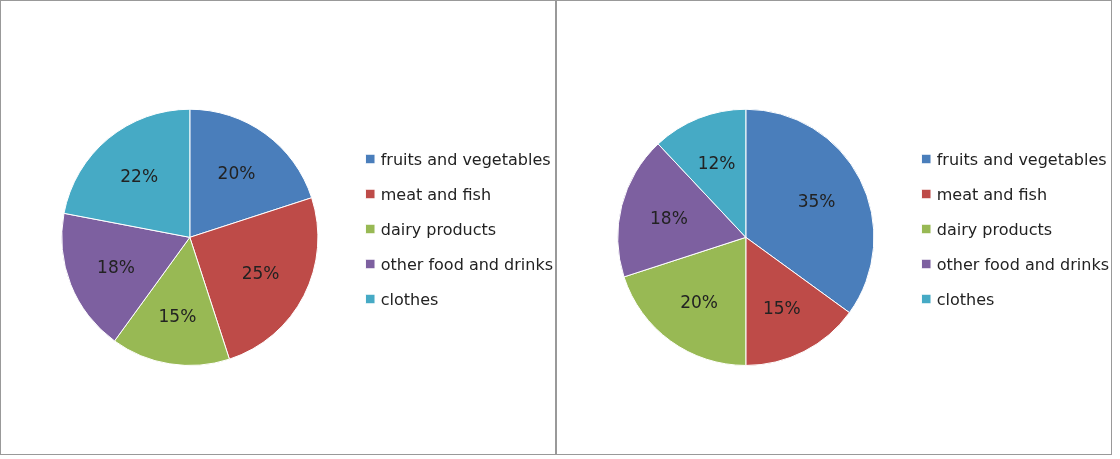 The width and height of the screenshot is (1120, 459). I want to click on data-label: 25%, so click(260, 273).